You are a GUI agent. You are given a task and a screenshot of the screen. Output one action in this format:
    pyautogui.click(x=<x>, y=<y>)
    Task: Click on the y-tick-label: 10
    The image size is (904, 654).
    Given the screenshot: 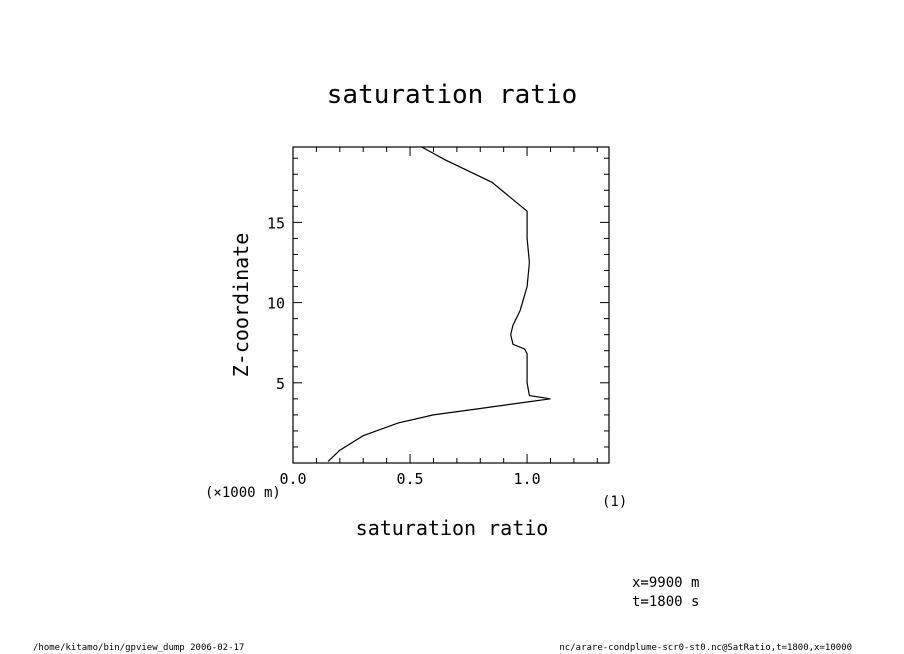 What is the action you would take?
    pyautogui.click(x=276, y=304)
    